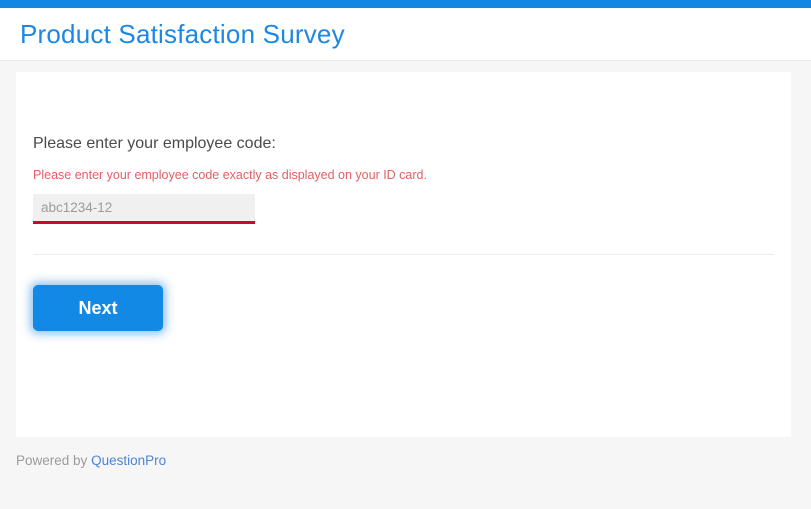 Image resolution: width=811 pixels, height=509 pixels. I want to click on questionpro-link: QuestionPro, so click(129, 460).